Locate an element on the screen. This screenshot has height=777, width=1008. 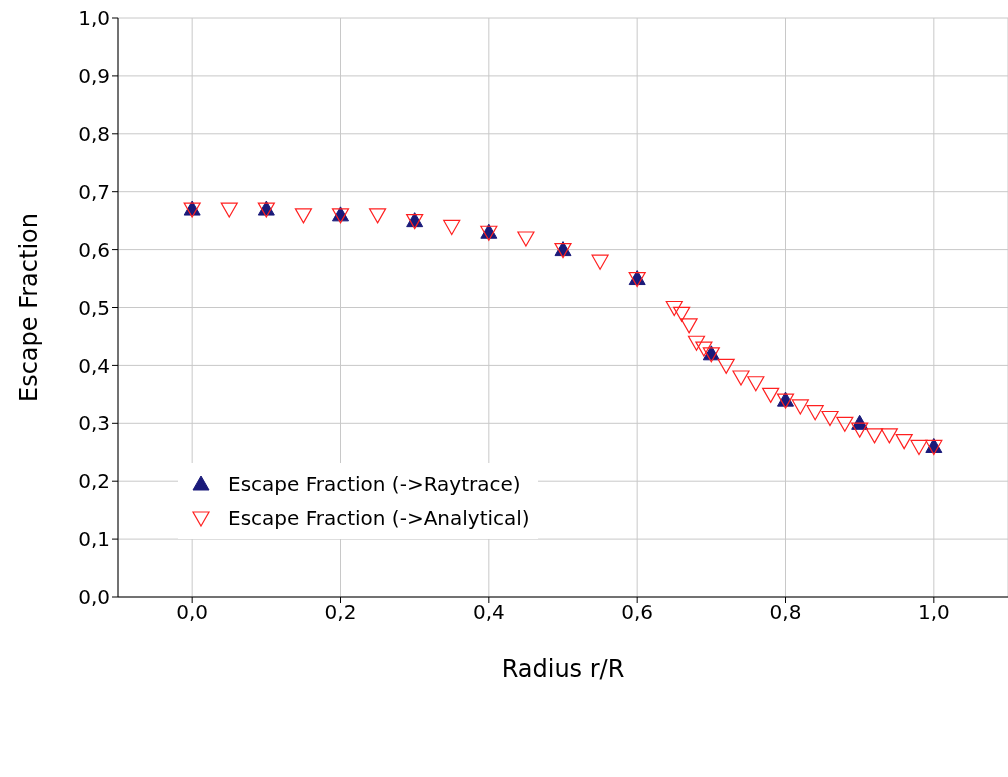
x-tick-label: 0,6 is located at coordinates (637, 612).